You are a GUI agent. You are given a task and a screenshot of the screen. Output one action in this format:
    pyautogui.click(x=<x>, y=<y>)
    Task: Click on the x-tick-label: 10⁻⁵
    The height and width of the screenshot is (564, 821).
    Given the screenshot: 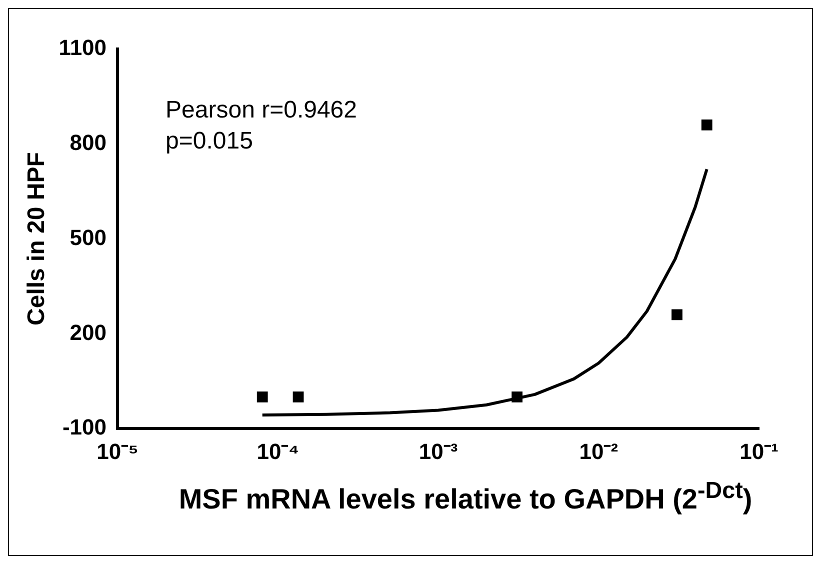 What is the action you would take?
    pyautogui.click(x=117, y=451)
    